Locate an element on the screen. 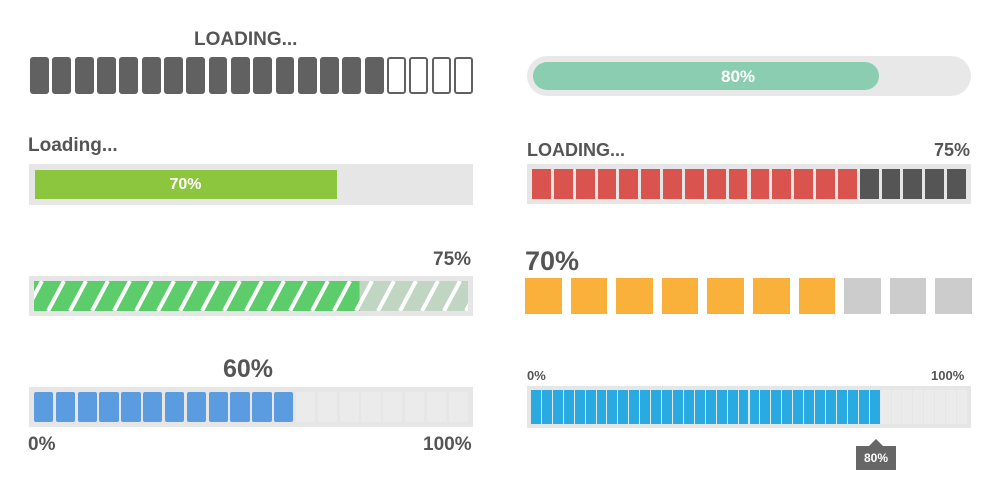  bar4-segmented-progress is located at coordinates (749, 184).